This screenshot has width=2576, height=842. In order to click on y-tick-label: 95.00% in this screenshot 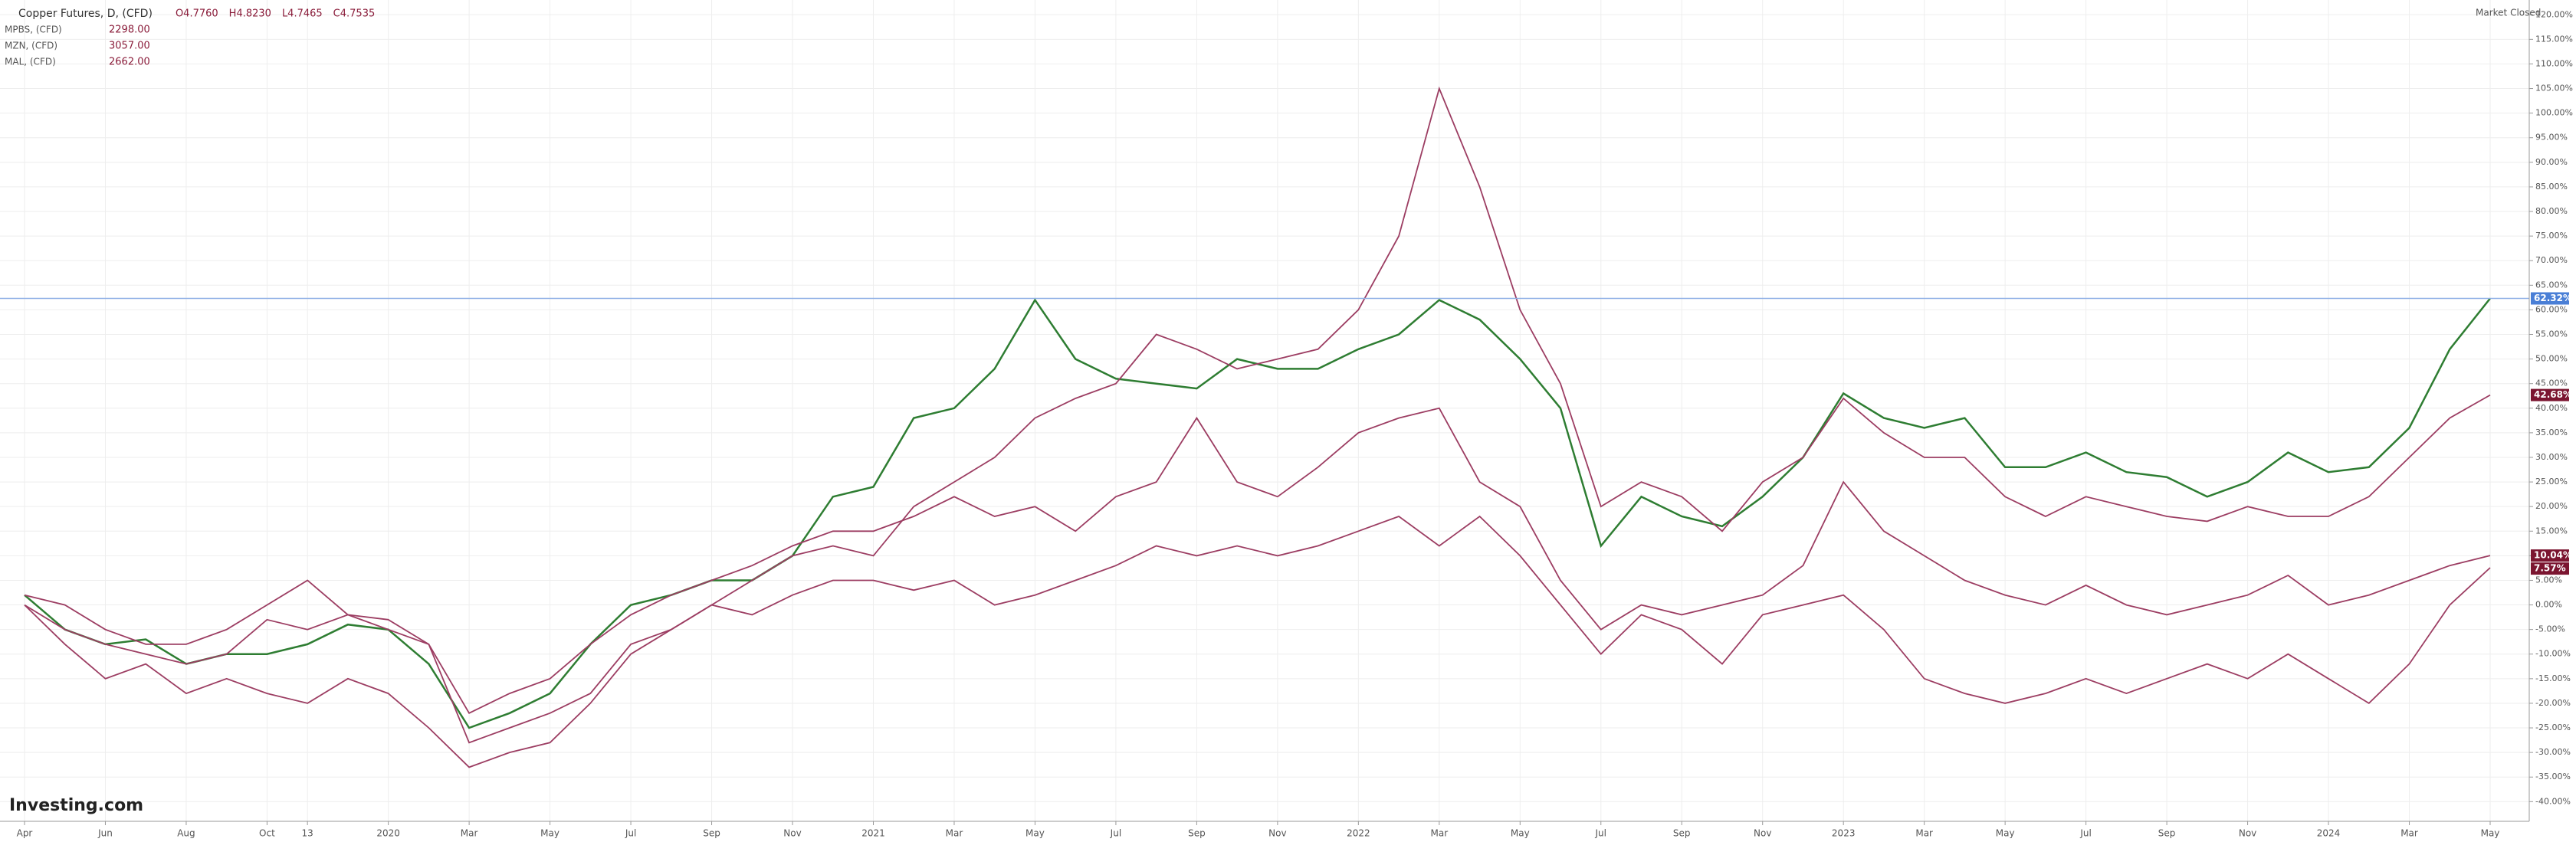, I will do `click(2551, 138)`.